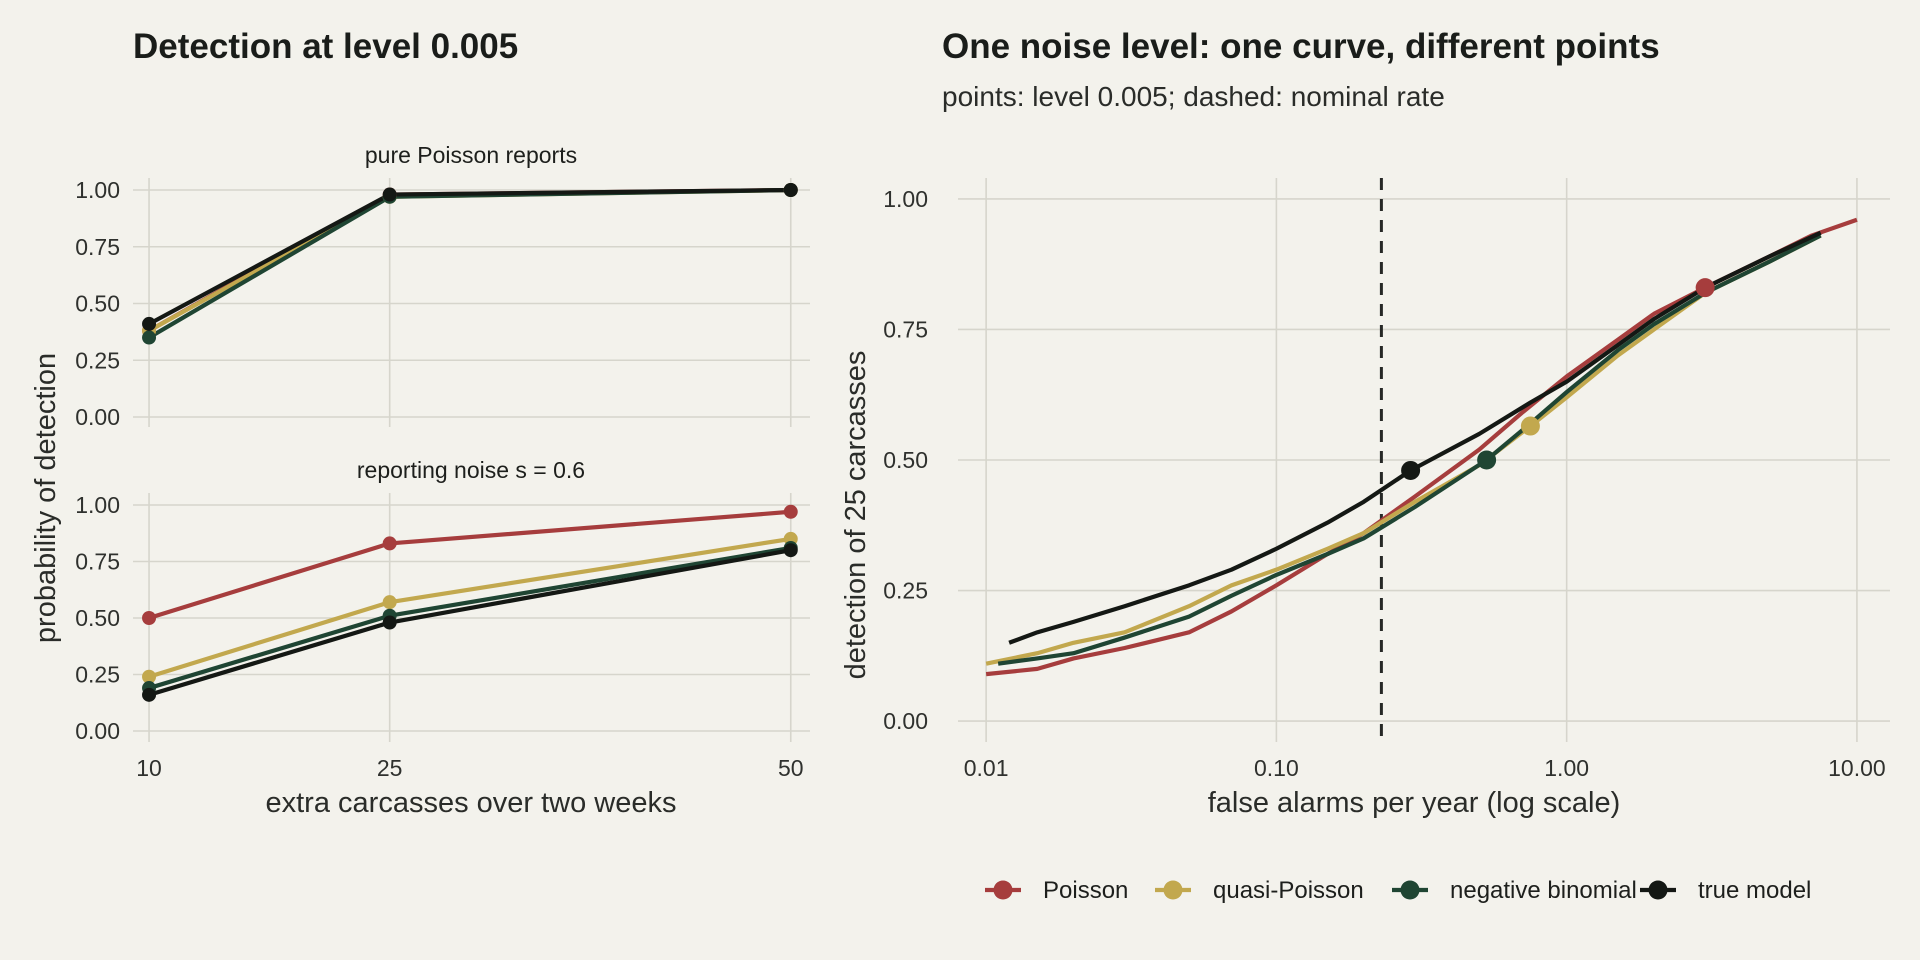  What do you see at coordinates (325, 46) in the screenshot?
I see `left-chart-title: Detection at level 0.005` at bounding box center [325, 46].